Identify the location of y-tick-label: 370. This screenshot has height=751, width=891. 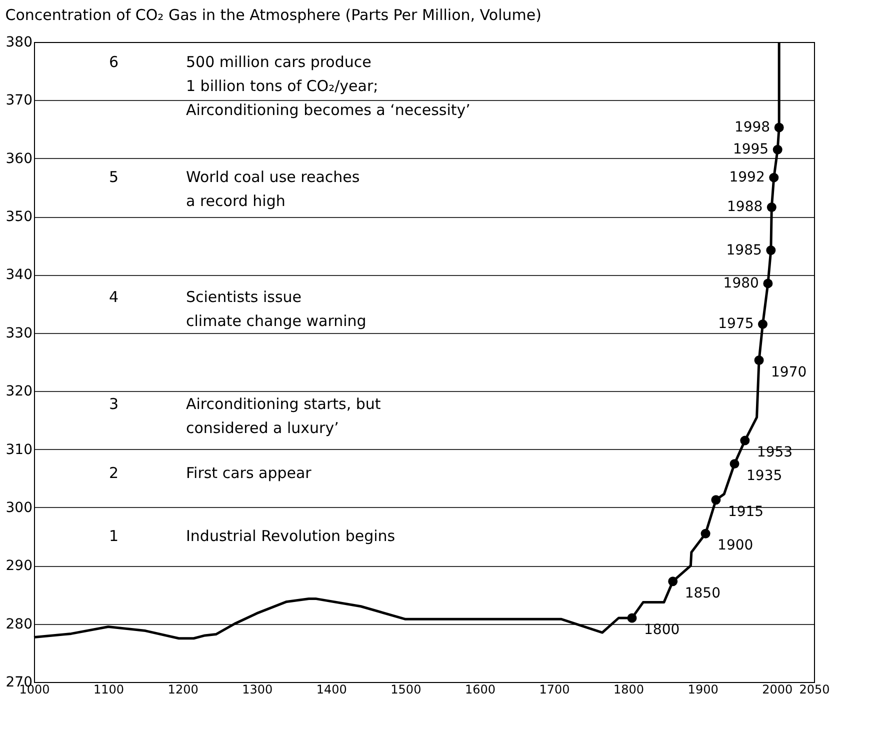
(19, 100).